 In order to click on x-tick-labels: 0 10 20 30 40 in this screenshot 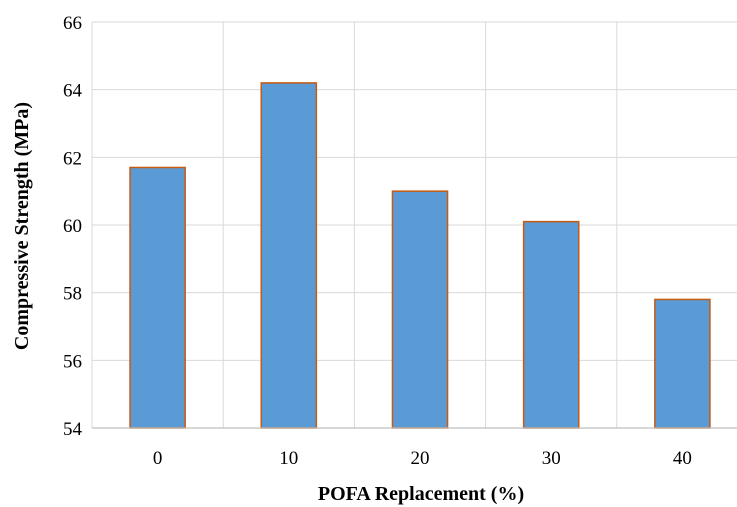, I will do `click(422, 458)`.